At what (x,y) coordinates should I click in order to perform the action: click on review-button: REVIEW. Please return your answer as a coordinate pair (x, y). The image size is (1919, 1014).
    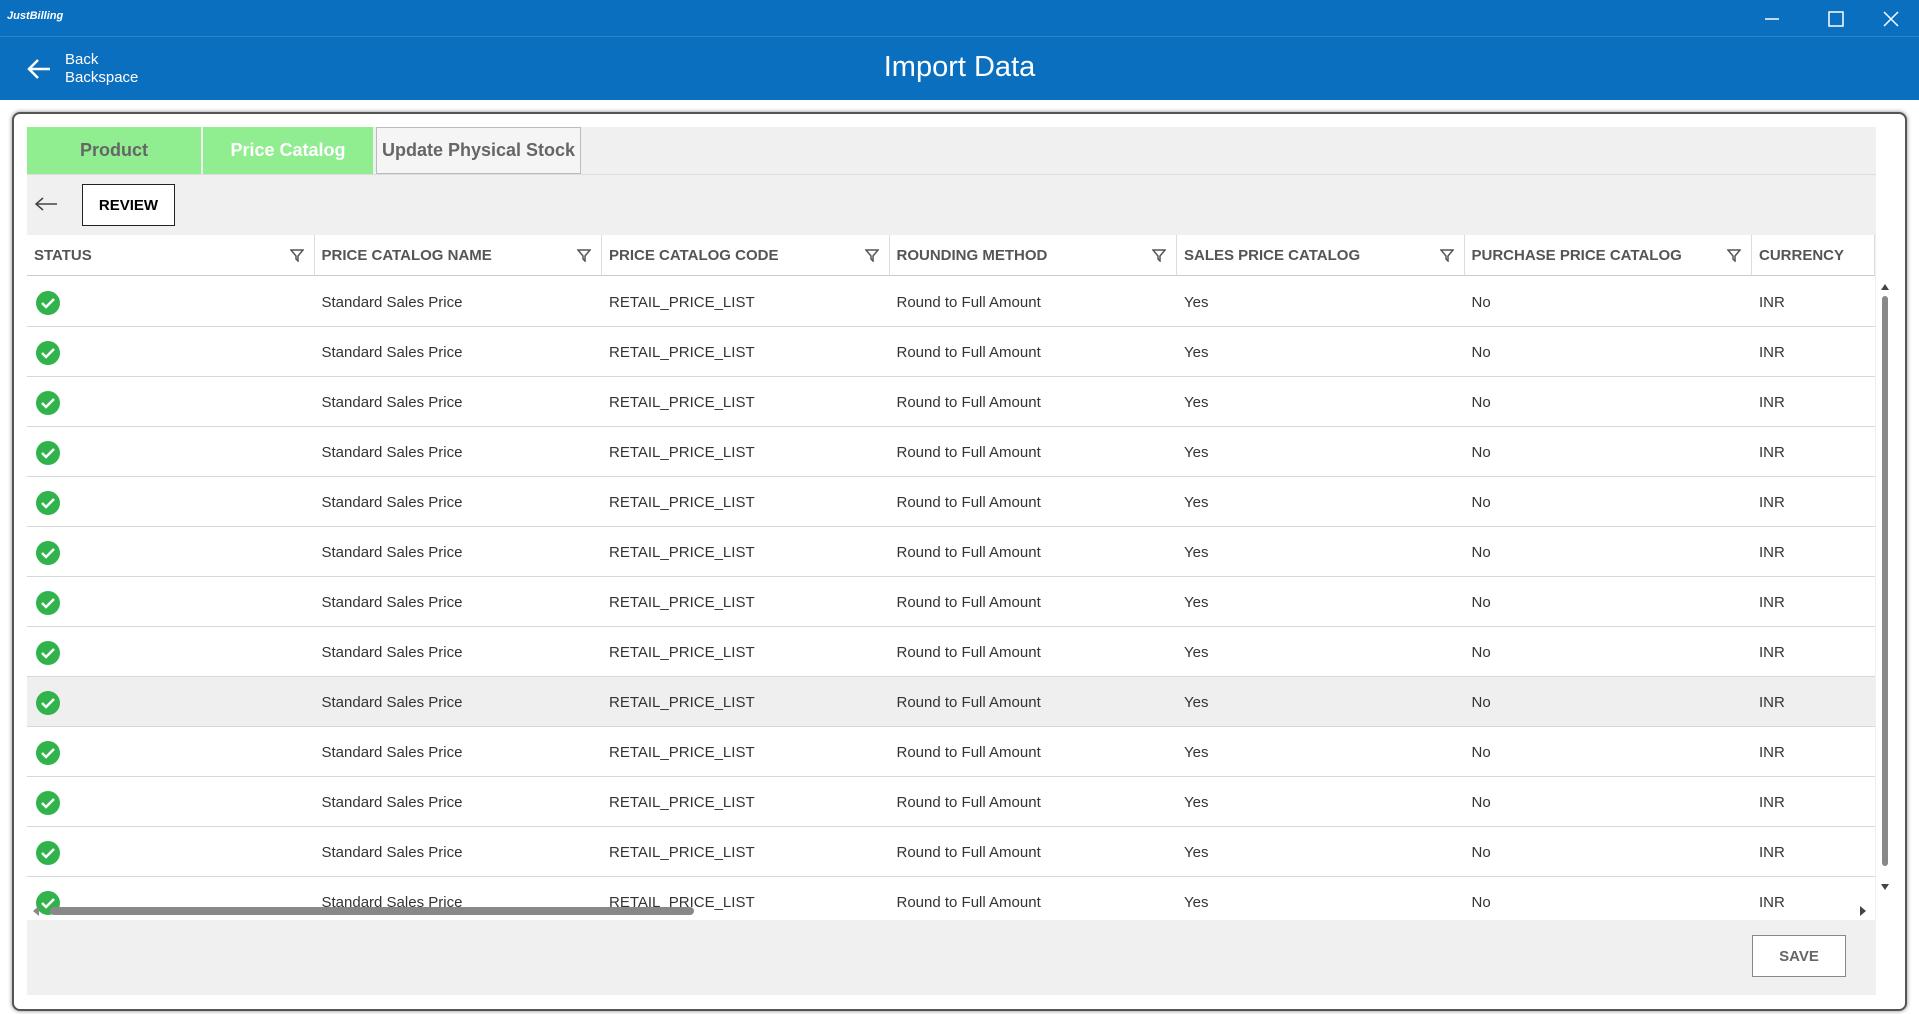
    Looking at the image, I should click on (128, 205).